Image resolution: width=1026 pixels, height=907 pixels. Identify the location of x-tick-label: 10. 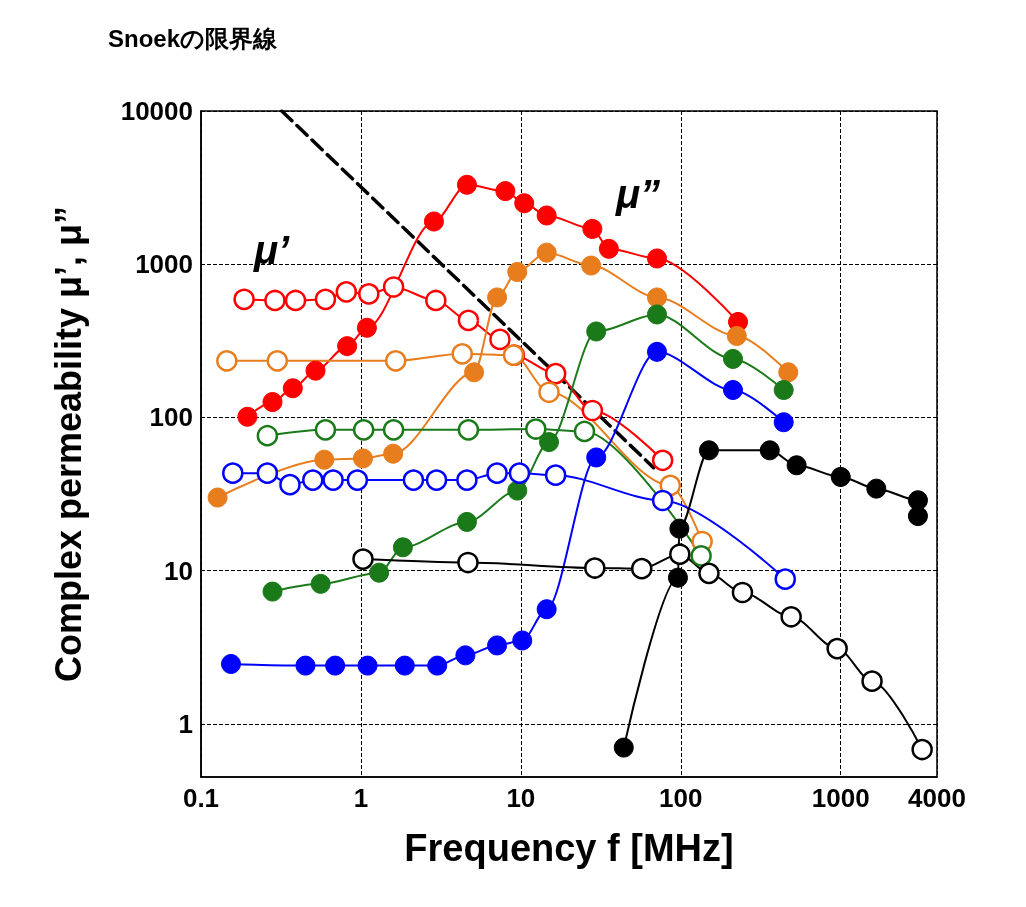
(521, 798).